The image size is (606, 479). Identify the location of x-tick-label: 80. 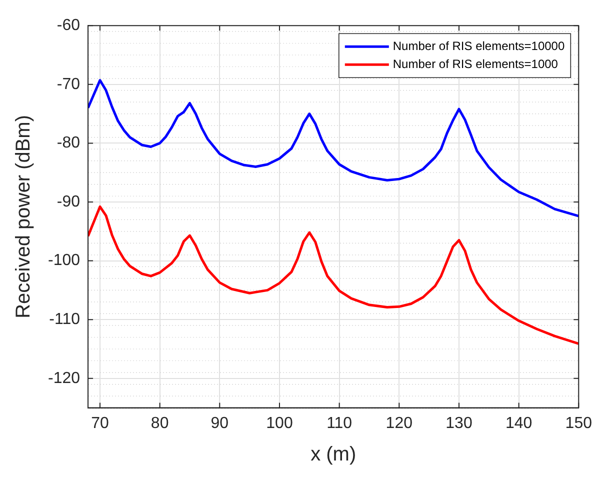
(159, 423).